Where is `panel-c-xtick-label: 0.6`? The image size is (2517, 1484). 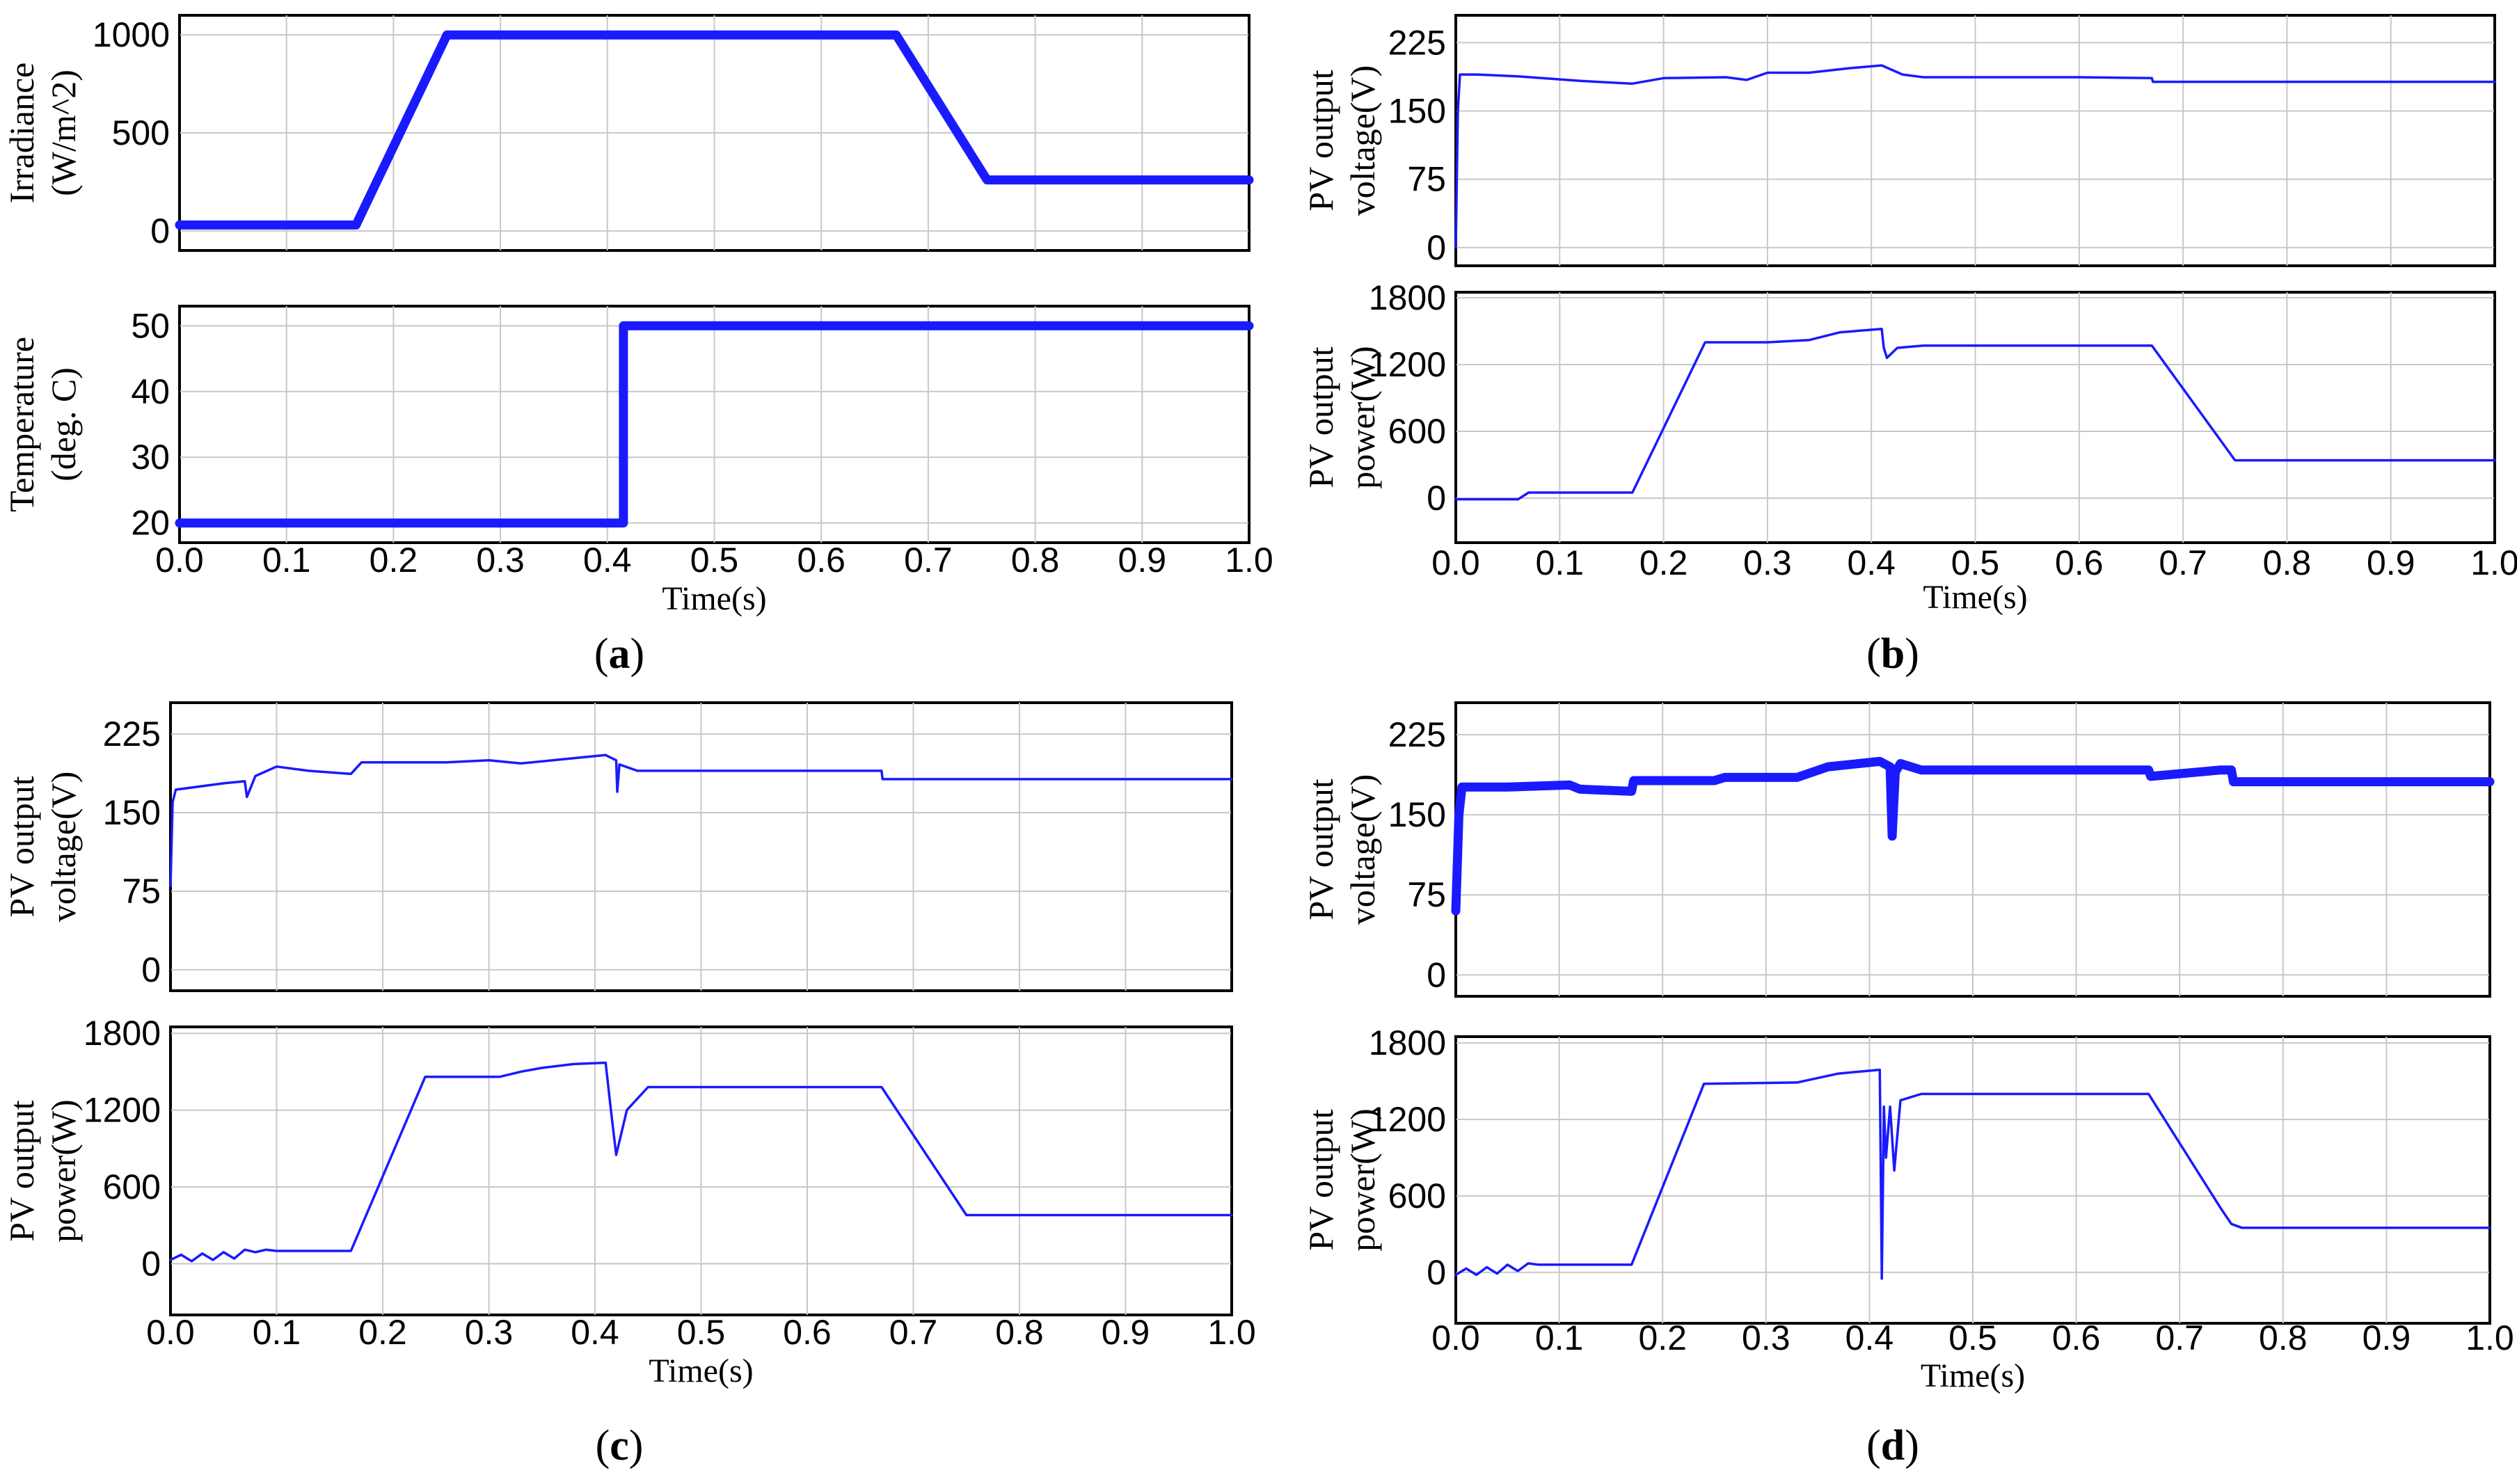 panel-c-xtick-label: 0.6 is located at coordinates (807, 1332).